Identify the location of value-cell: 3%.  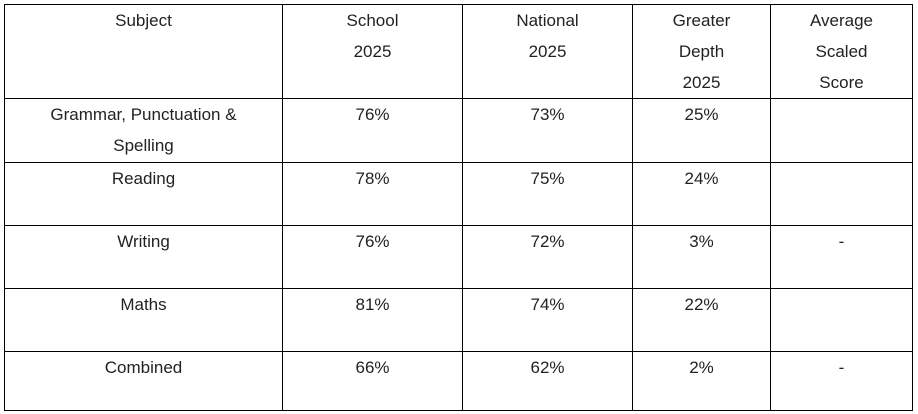
(701, 257).